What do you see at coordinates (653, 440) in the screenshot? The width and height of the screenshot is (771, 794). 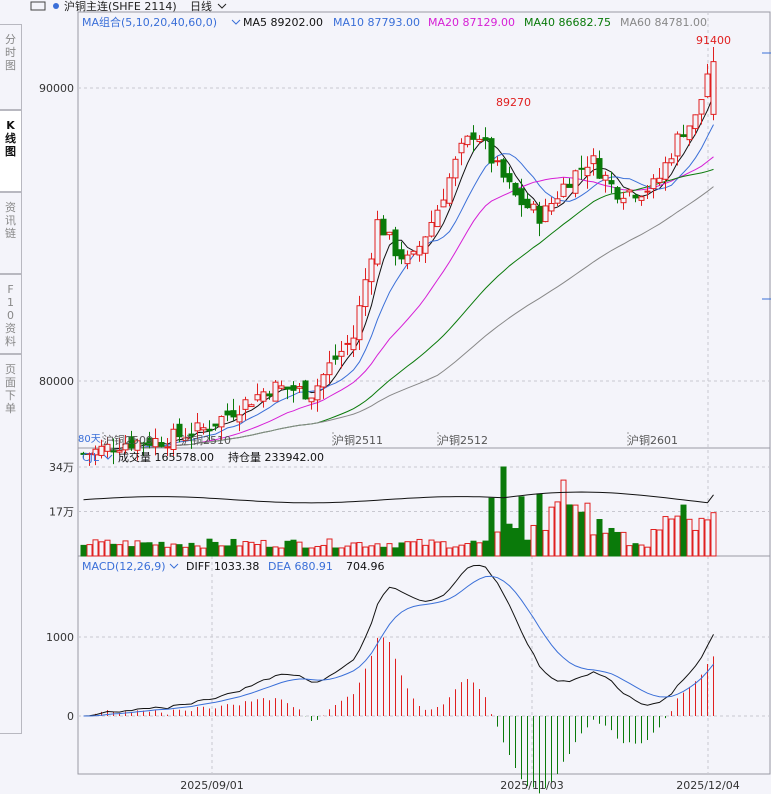 I see `contract-label: 沪铜2601` at bounding box center [653, 440].